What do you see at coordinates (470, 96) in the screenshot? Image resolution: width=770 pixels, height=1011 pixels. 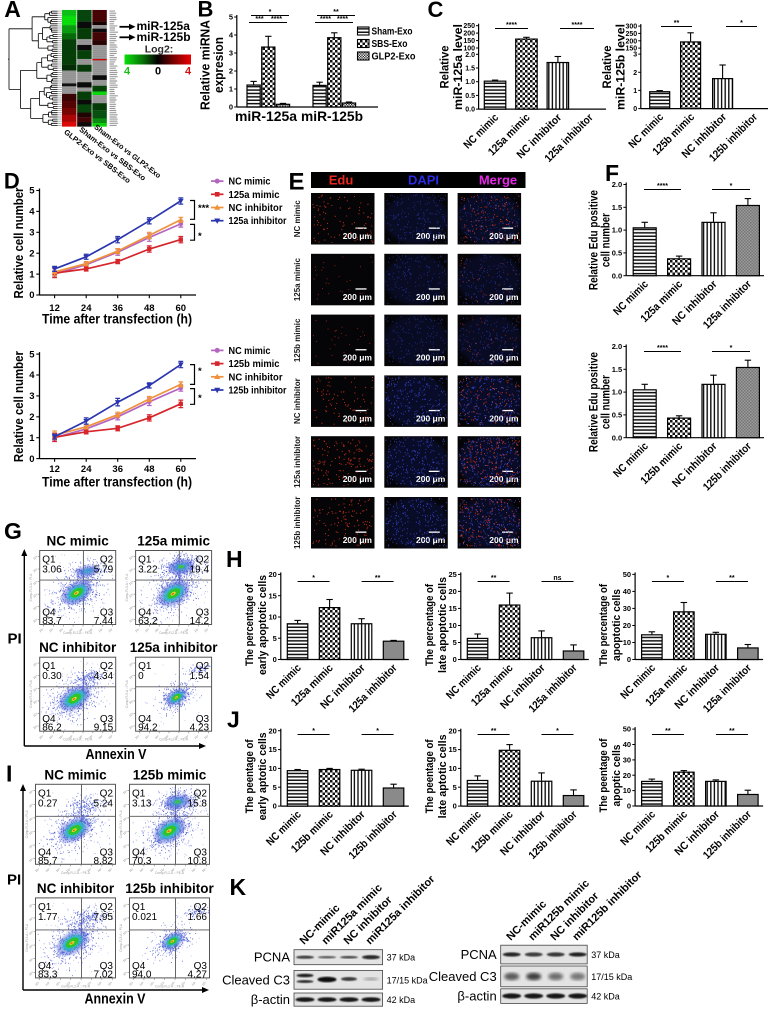 I see `svg-text: 0.5` at bounding box center [470, 96].